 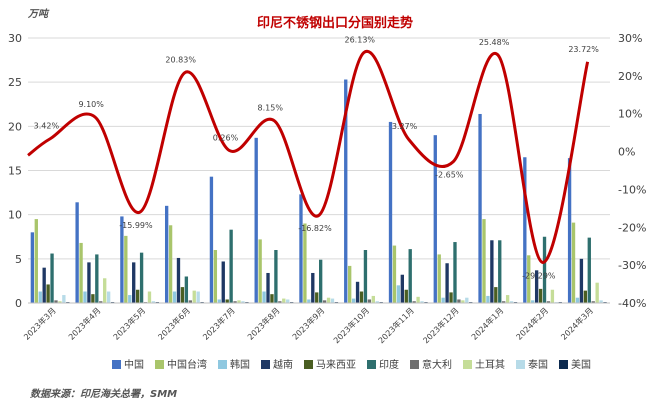 I want to click on data-label: -16.82%, so click(x=315, y=228).